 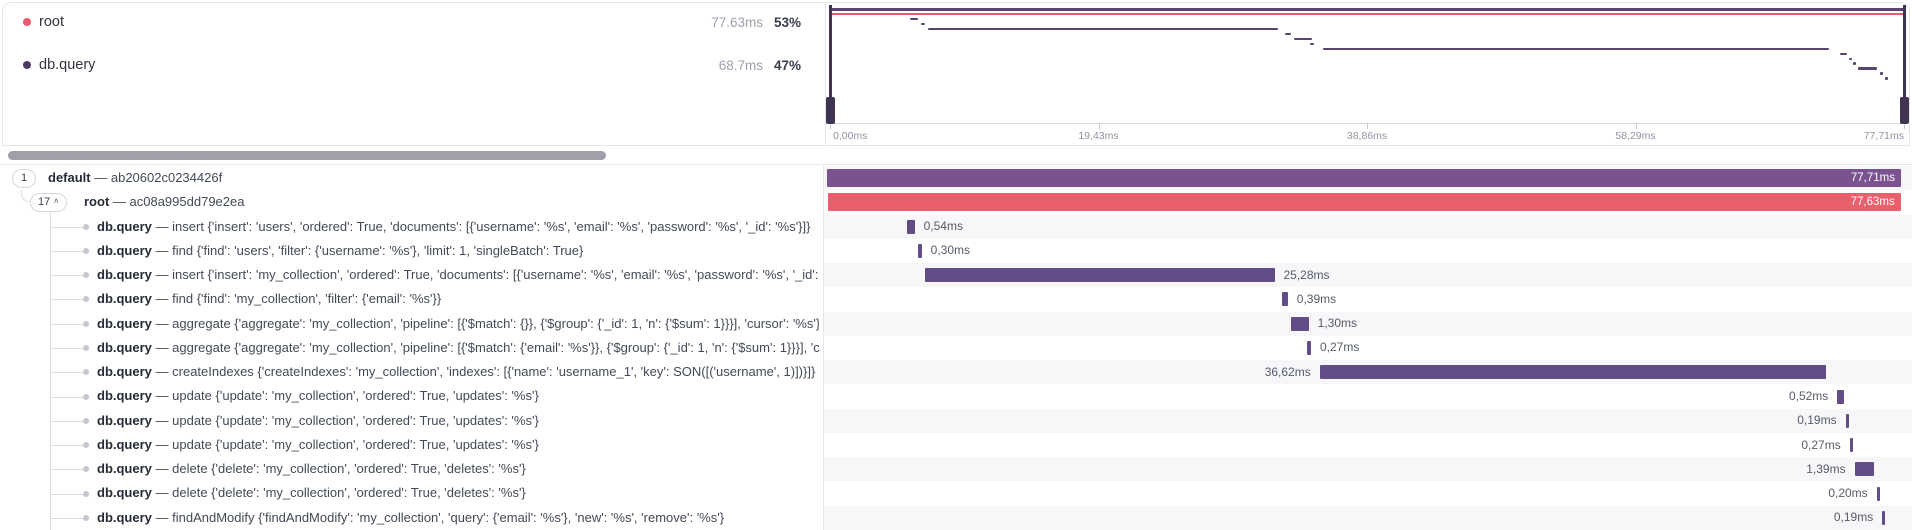 What do you see at coordinates (1848, 493) in the screenshot?
I see `span-duration-label: 0,20ms` at bounding box center [1848, 493].